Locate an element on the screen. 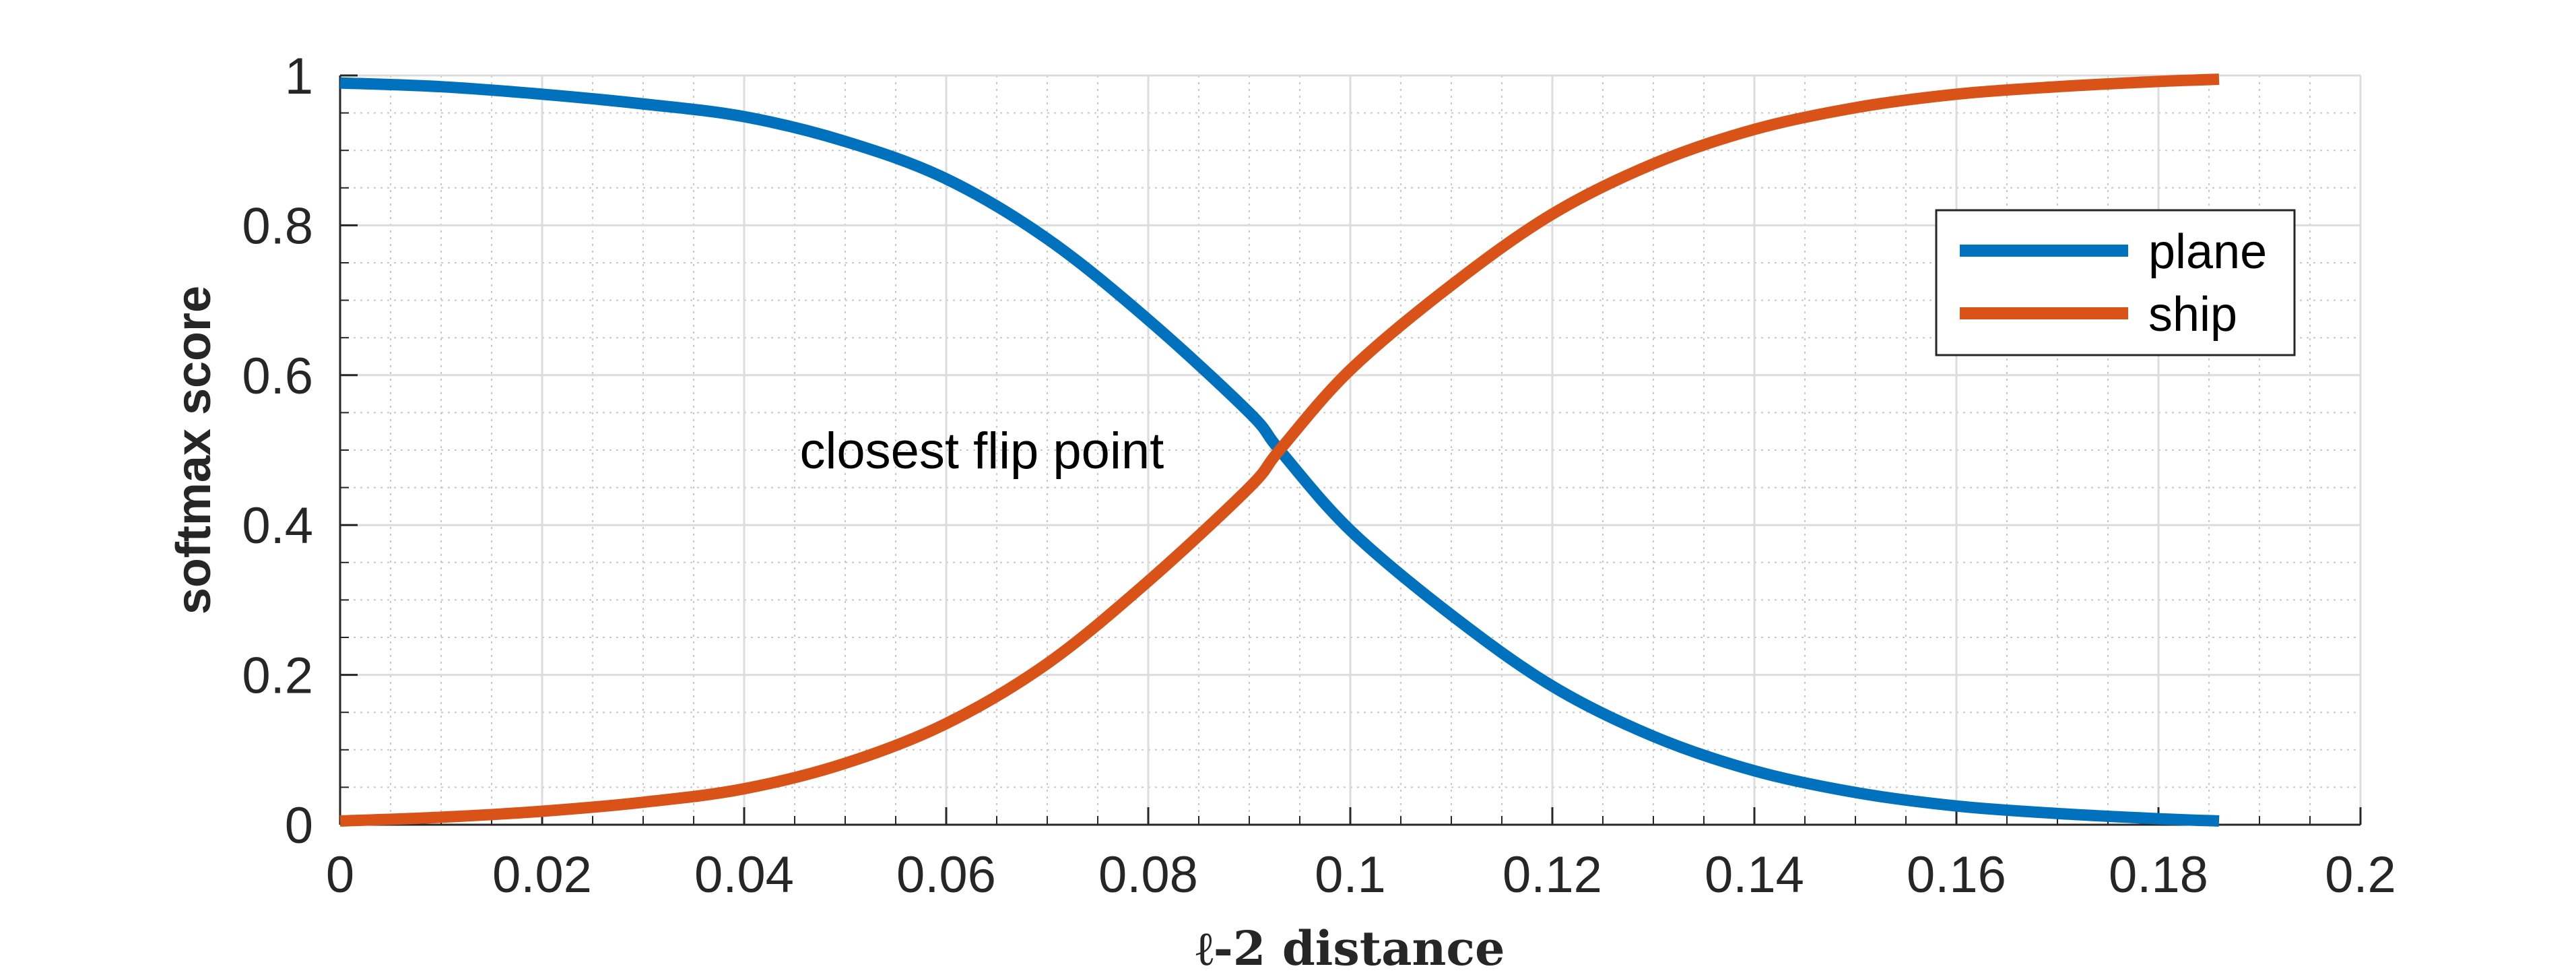 The image size is (2576, 977). legend: plane ship is located at coordinates (2115, 282).